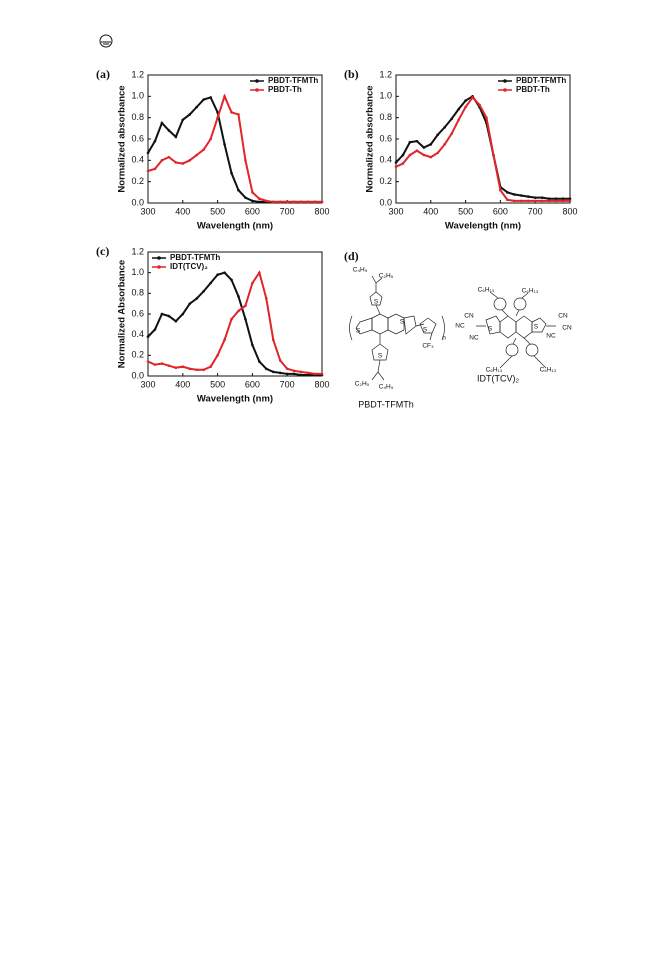 The width and height of the screenshot is (672, 965). Describe the element at coordinates (428, 346) in the screenshot. I see `atom-label: CF₃` at that location.